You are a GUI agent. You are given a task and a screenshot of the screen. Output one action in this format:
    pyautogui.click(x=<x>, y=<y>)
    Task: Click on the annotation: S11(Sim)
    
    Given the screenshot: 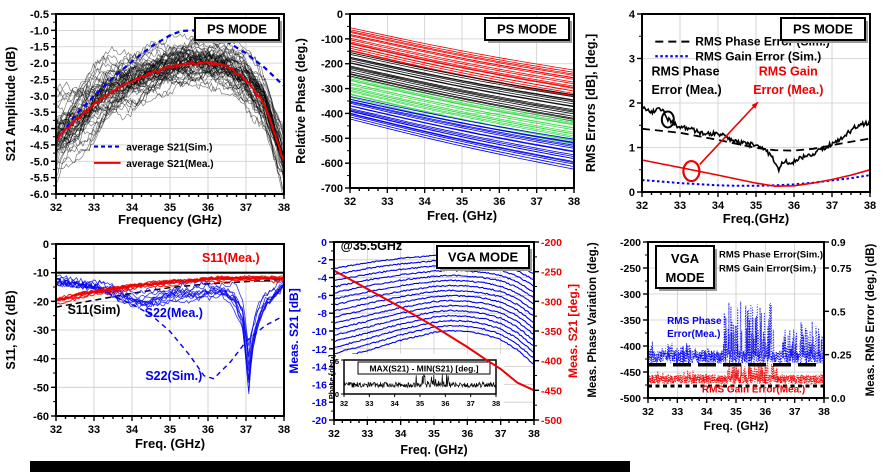 What is the action you would take?
    pyautogui.click(x=94, y=310)
    